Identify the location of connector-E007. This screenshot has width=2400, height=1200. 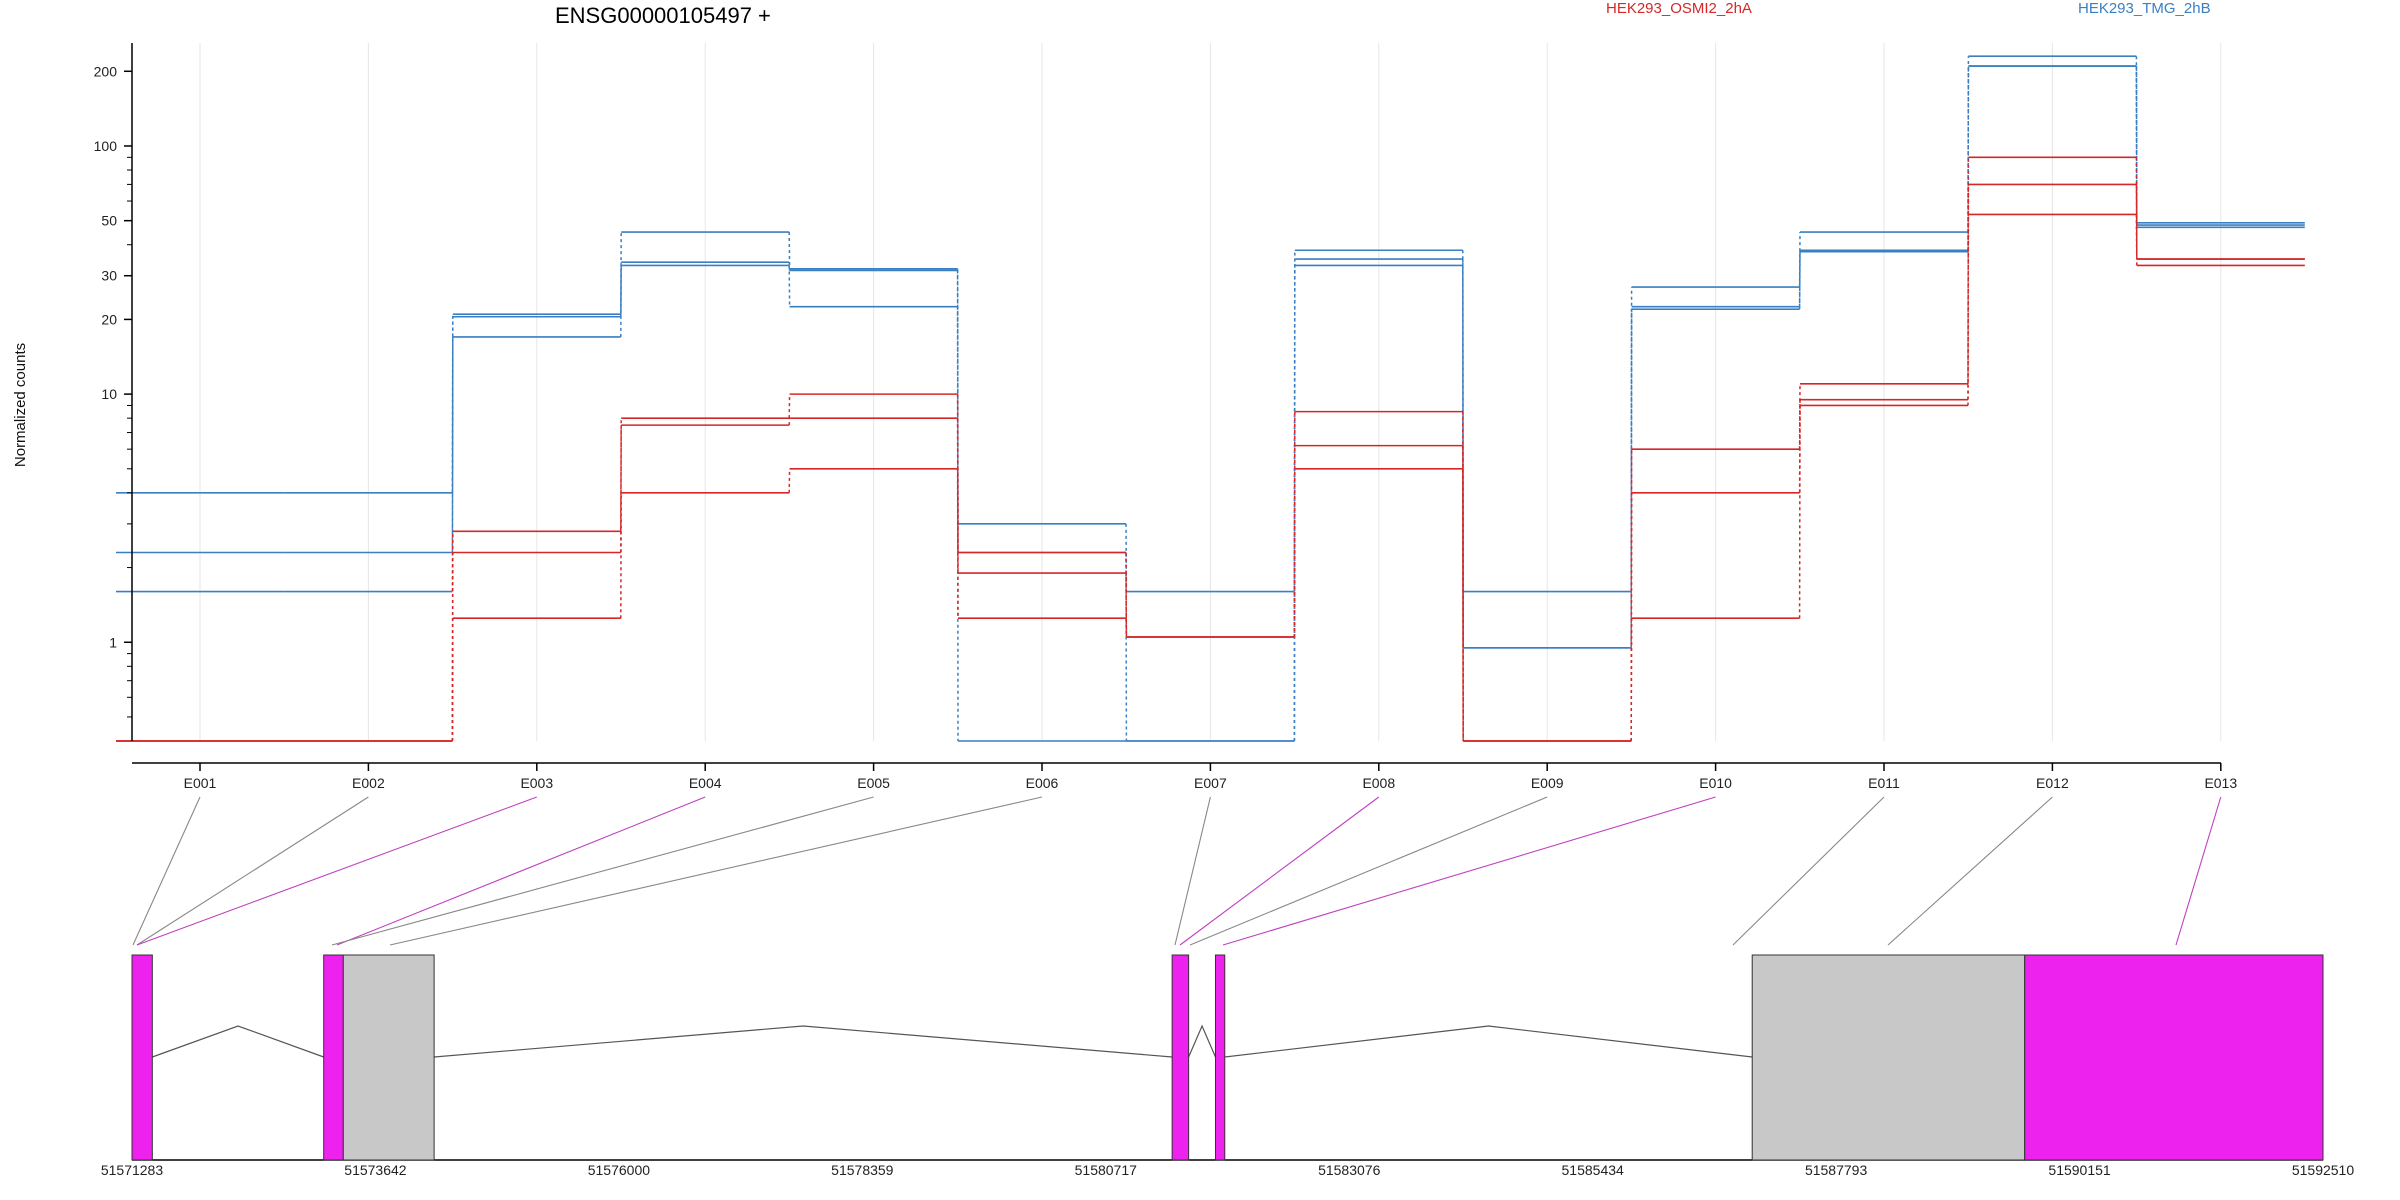
(1192, 871).